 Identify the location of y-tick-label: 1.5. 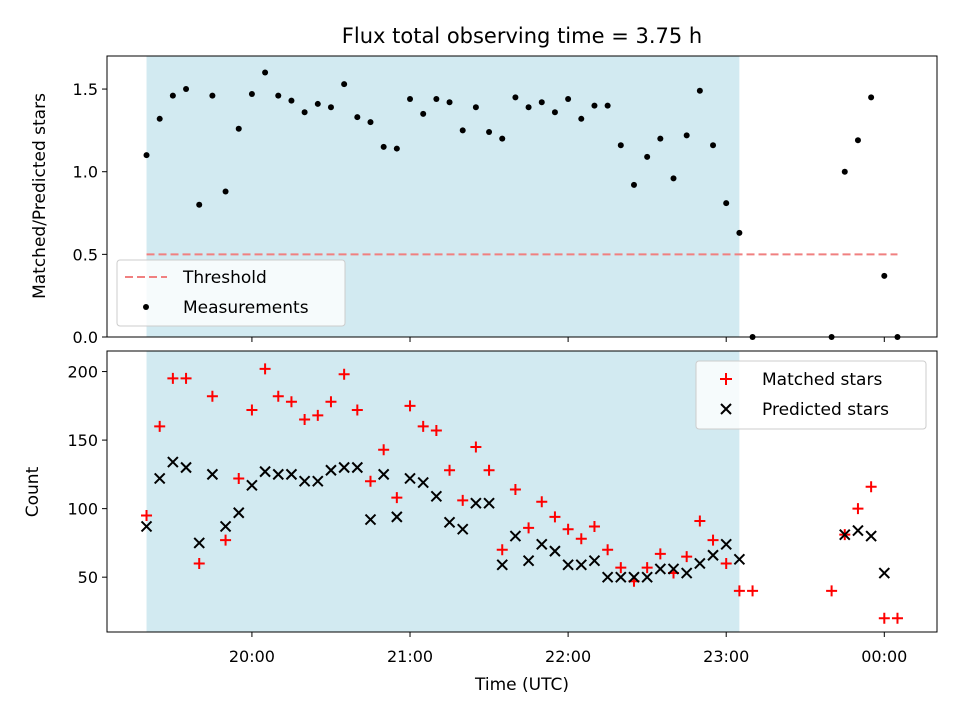
(85, 89).